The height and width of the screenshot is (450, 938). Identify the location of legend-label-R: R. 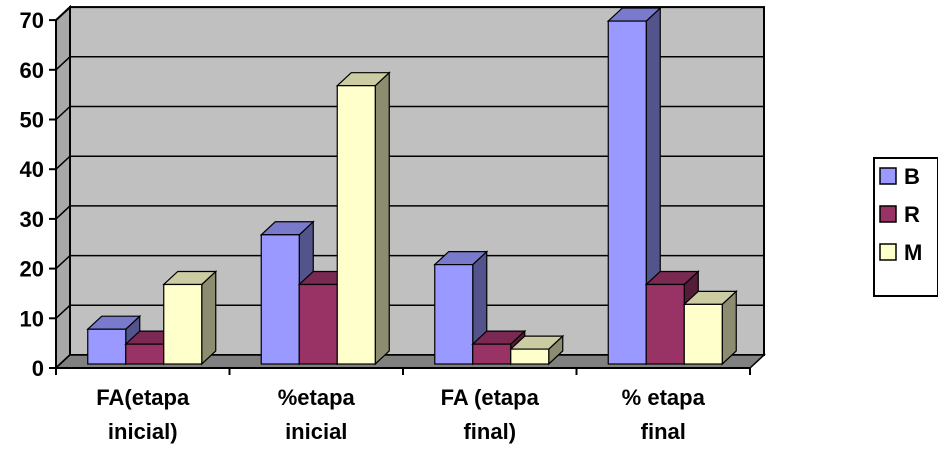
(912, 214).